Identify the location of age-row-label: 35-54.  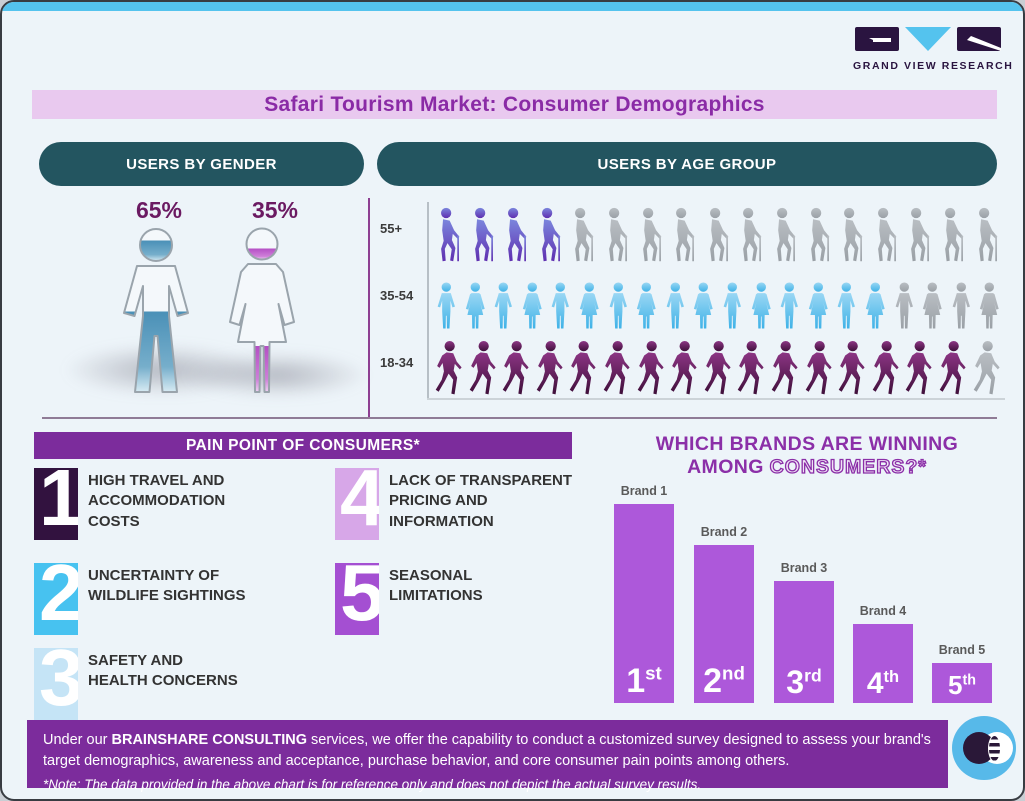
(397, 295).